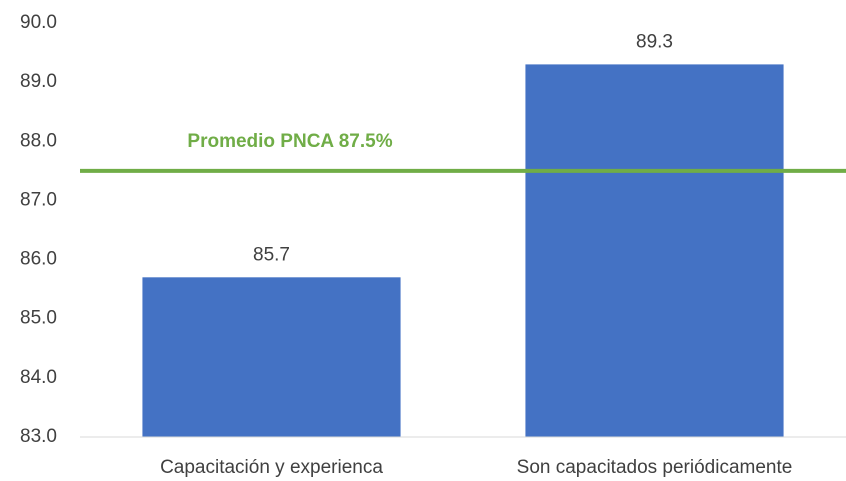 This screenshot has height=481, width=846. What do you see at coordinates (289, 141) in the screenshot?
I see `reference-label: Promedio PNCA 87.5%` at bounding box center [289, 141].